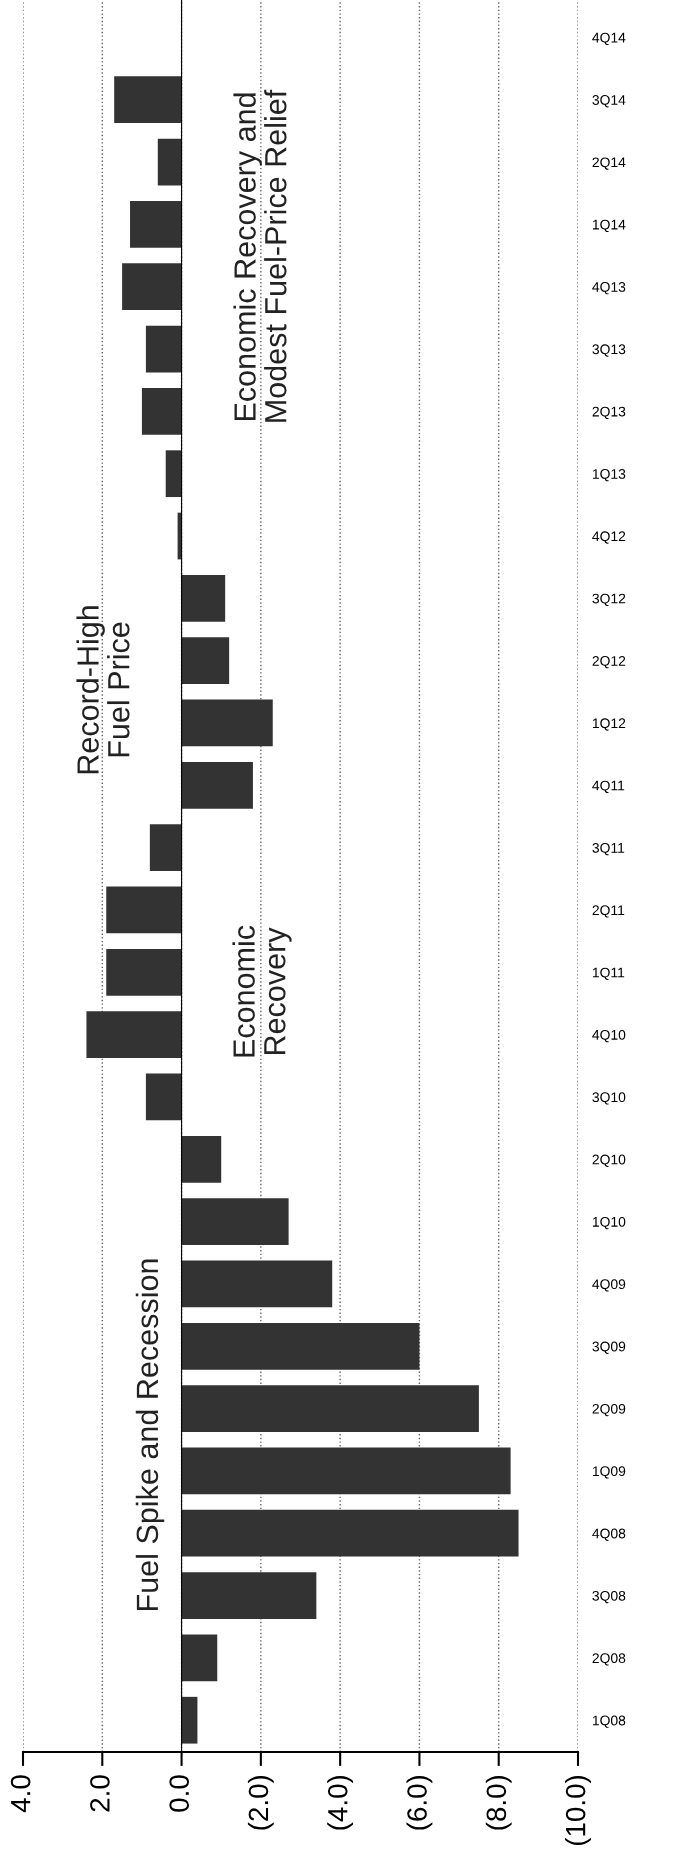  Describe the element at coordinates (609, 39) in the screenshot. I see `y-tick-label: 4Q14` at that location.